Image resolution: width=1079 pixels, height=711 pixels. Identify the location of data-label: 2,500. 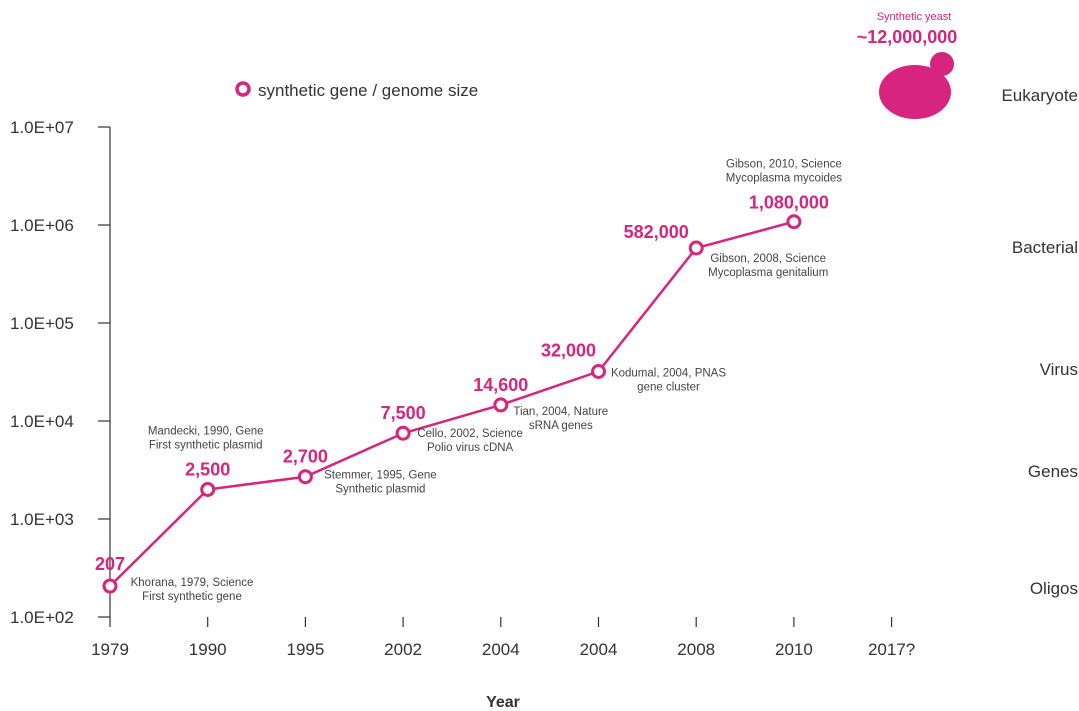
(207, 469).